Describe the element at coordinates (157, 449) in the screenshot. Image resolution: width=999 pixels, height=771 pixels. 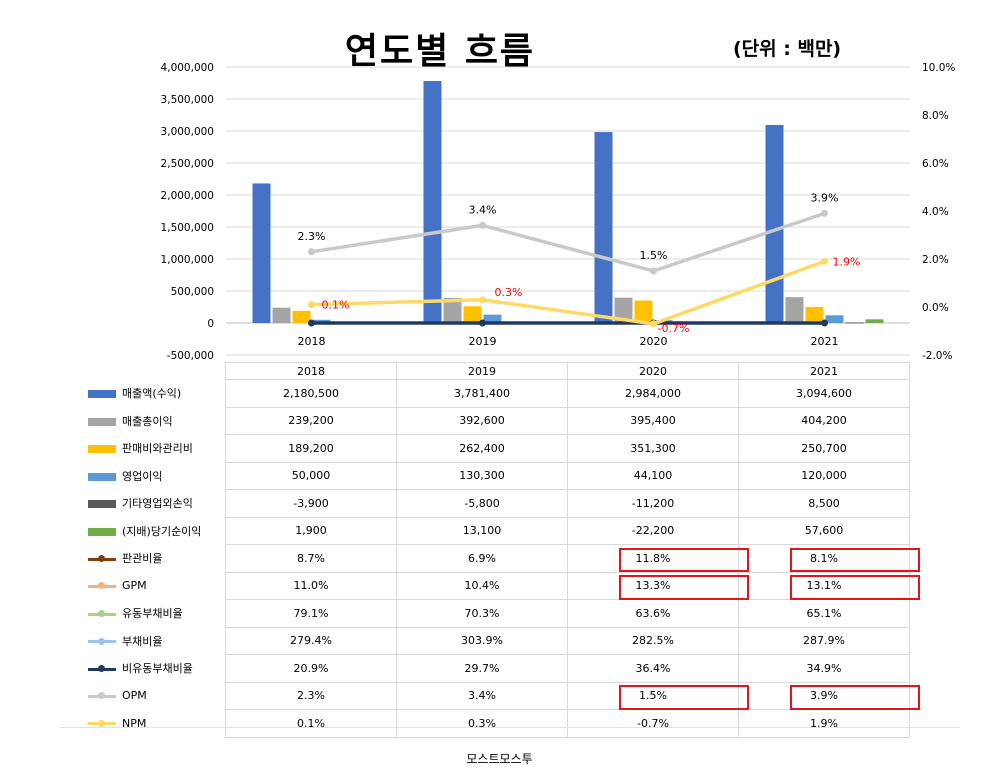
I see `legend-label: 판매비와관리비` at that location.